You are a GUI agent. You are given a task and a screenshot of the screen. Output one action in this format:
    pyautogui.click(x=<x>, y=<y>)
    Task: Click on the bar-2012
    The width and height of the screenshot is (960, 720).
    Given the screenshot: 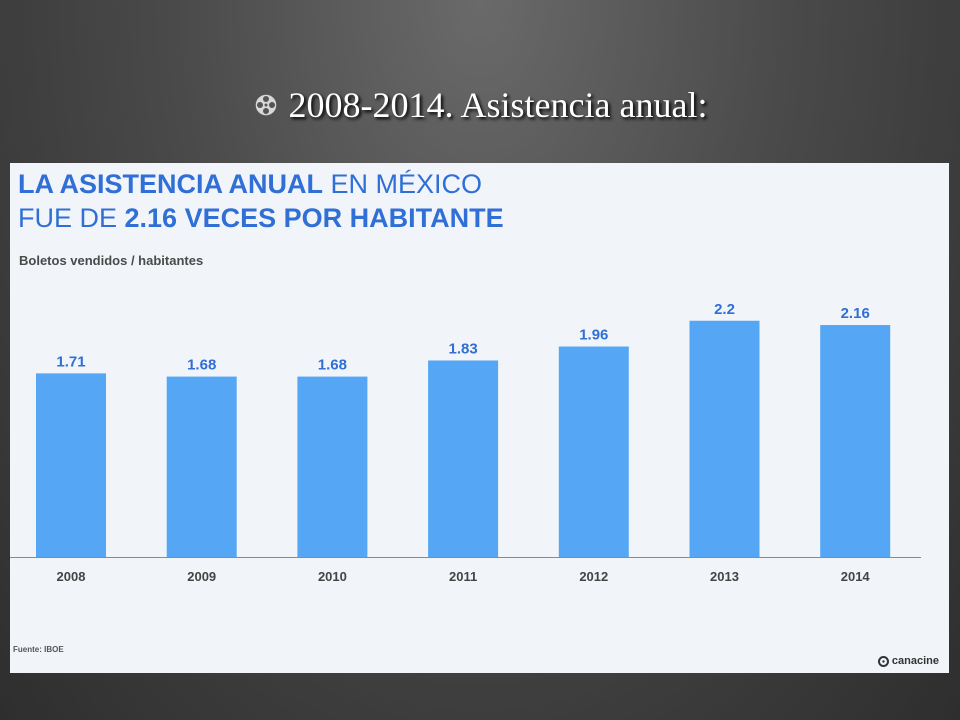 What is the action you would take?
    pyautogui.click(x=593, y=451)
    